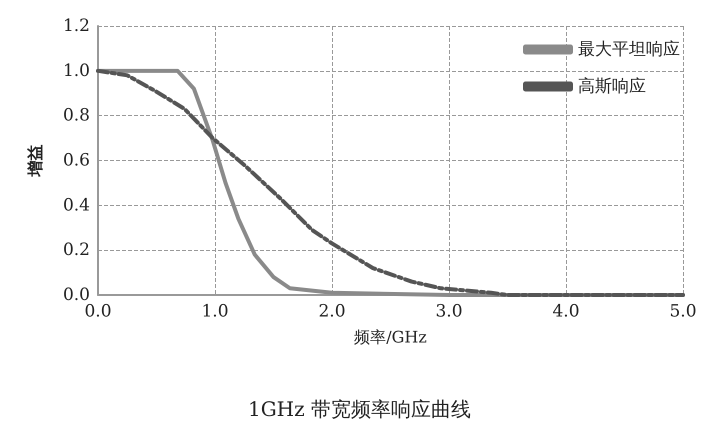 The width and height of the screenshot is (719, 440). I want to click on y-tick-label: 0.4, so click(76, 205).